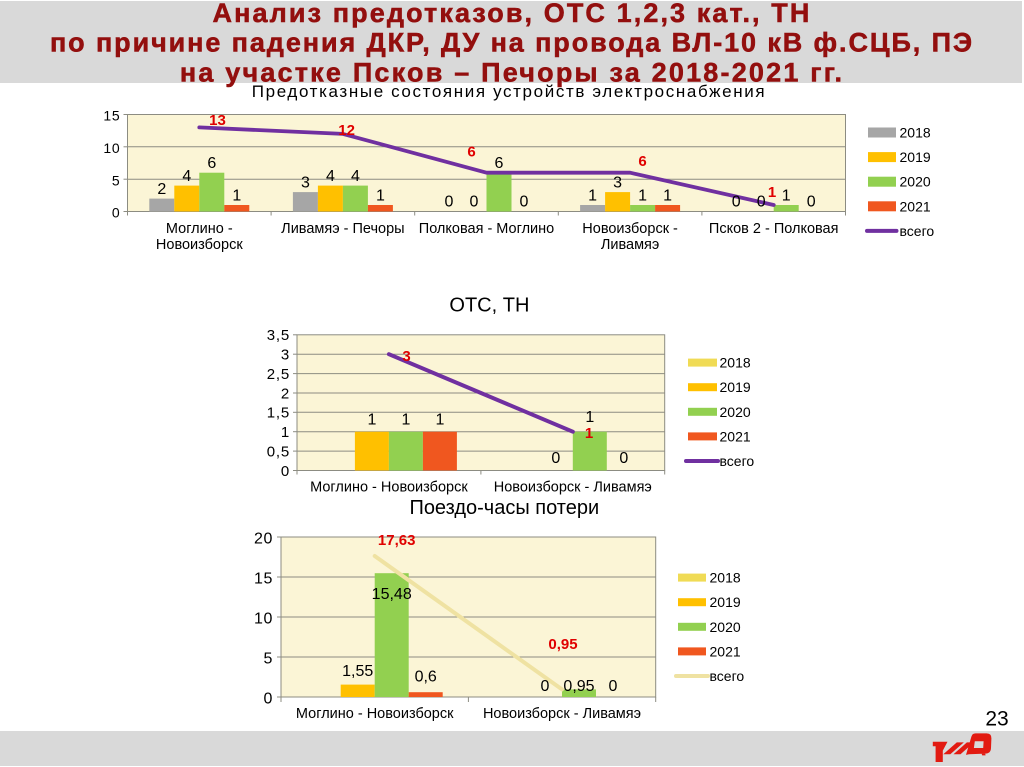 This screenshot has width=1024, height=767. What do you see at coordinates (426, 677) in the screenshot?
I see `svg-text: 0,6` at bounding box center [426, 677].